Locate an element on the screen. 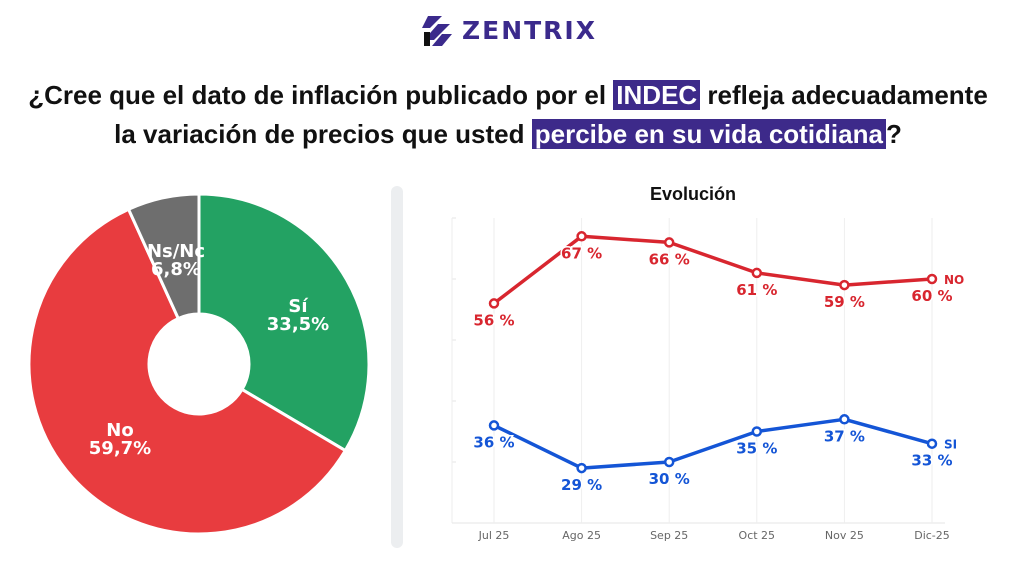 The image size is (1016, 572). title-text: la variación de precios que usted is located at coordinates (323, 134).